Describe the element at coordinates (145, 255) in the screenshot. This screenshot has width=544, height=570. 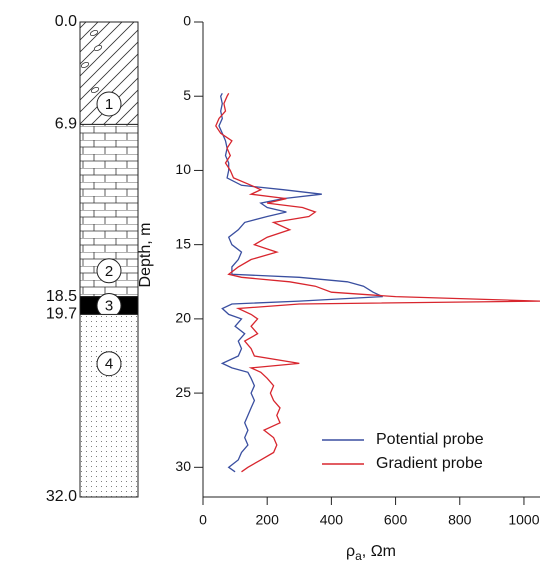
I see `y-axis-label: Depth, m` at that location.